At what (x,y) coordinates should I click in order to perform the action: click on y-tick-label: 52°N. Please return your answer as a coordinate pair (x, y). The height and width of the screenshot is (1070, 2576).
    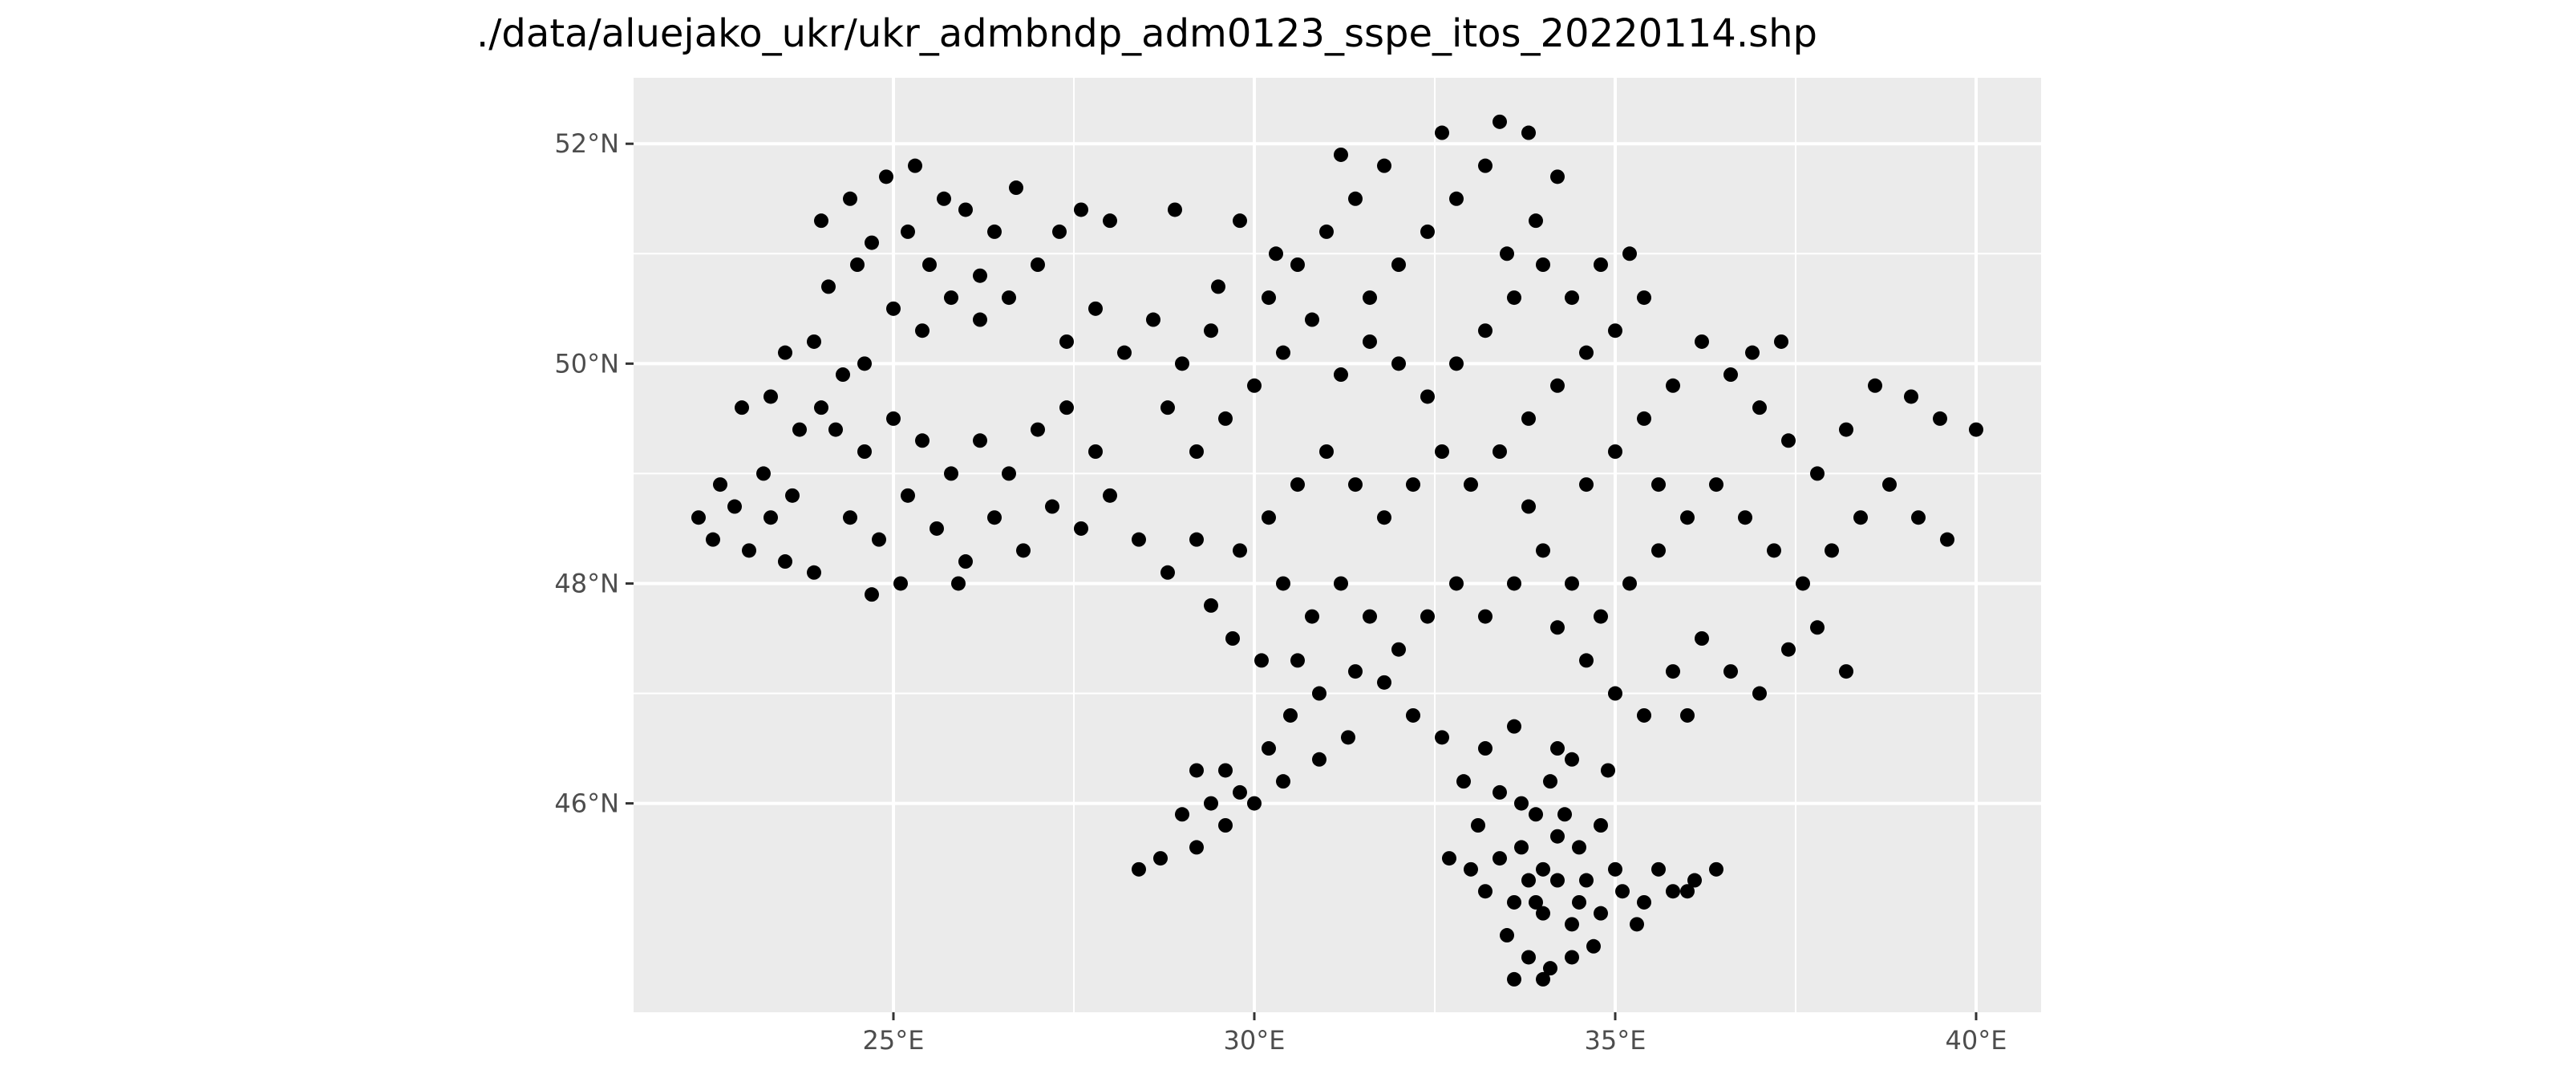
    Looking at the image, I should click on (586, 144).